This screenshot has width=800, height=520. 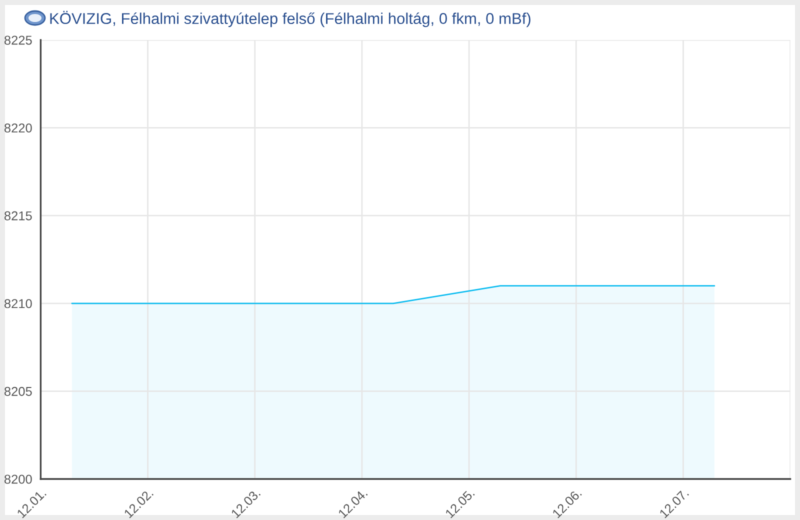 What do you see at coordinates (18, 391) in the screenshot?
I see `y-tick-label: 8205` at bounding box center [18, 391].